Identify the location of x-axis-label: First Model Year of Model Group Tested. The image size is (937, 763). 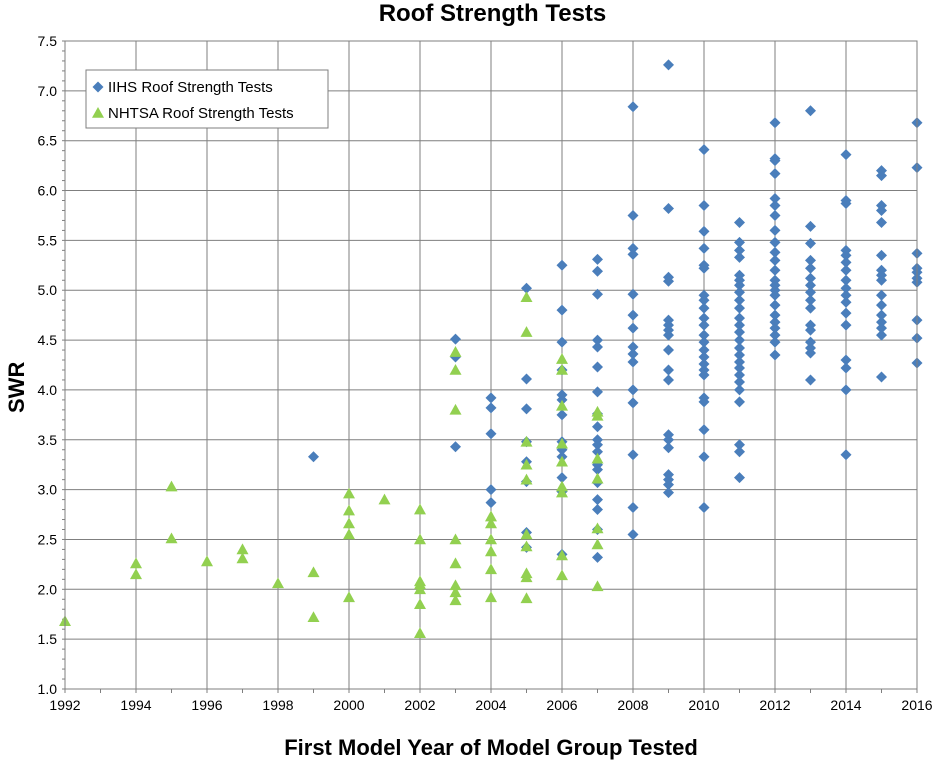
(491, 747).